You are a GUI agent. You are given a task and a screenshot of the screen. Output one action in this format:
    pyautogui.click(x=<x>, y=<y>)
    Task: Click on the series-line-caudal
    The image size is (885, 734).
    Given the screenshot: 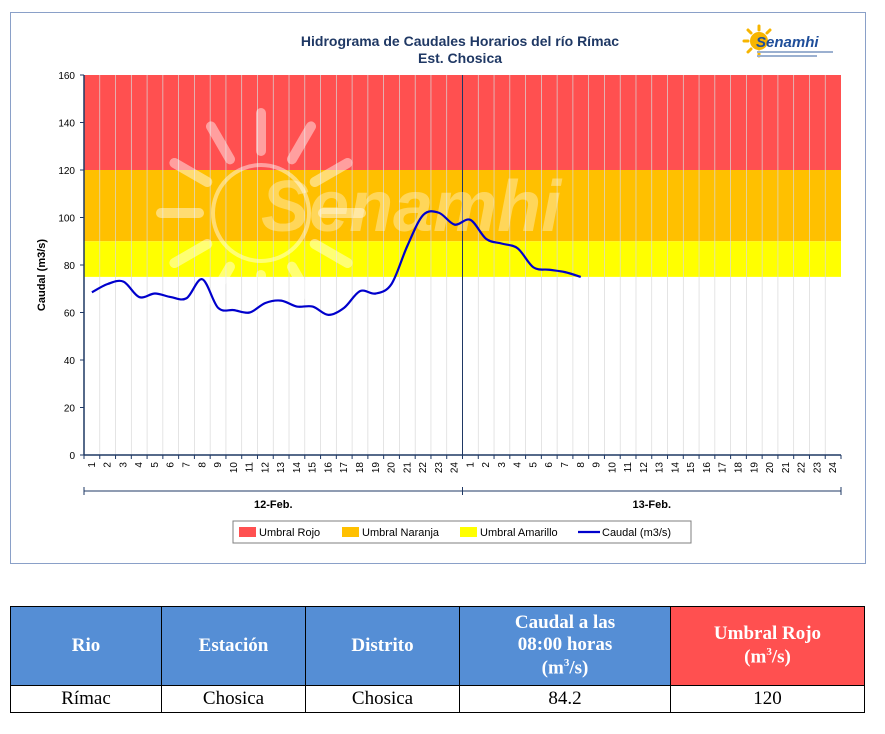 What is the action you would take?
    pyautogui.click(x=336, y=263)
    